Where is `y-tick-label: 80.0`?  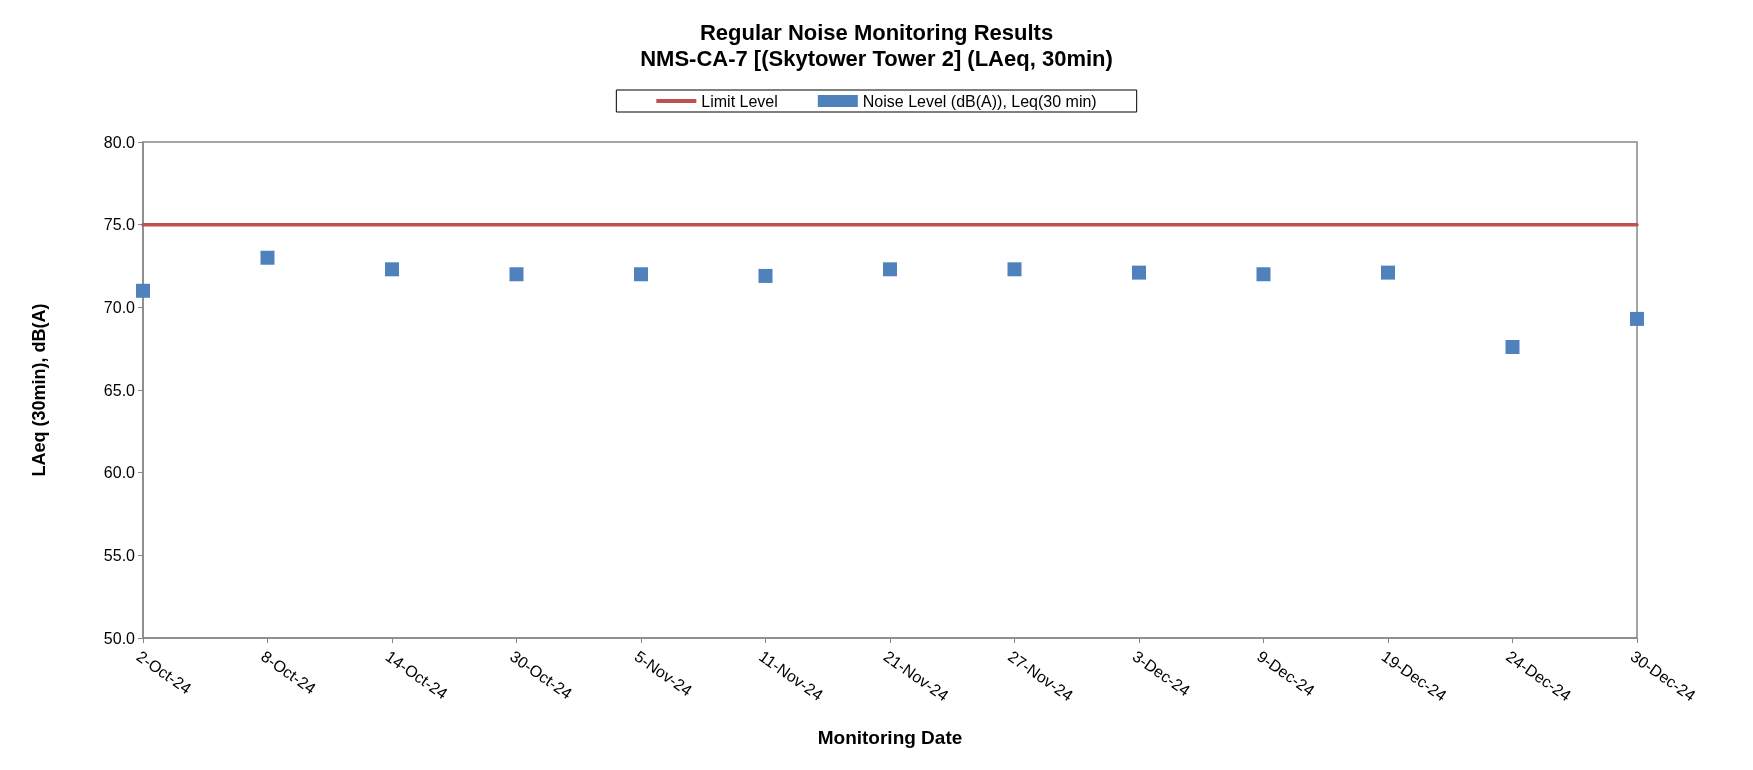 y-tick-label: 80.0 is located at coordinates (119, 142).